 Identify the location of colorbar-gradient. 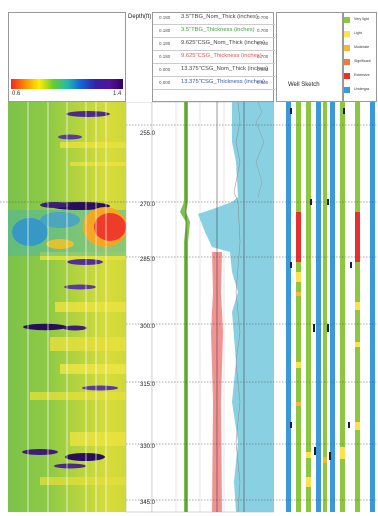
(67, 84).